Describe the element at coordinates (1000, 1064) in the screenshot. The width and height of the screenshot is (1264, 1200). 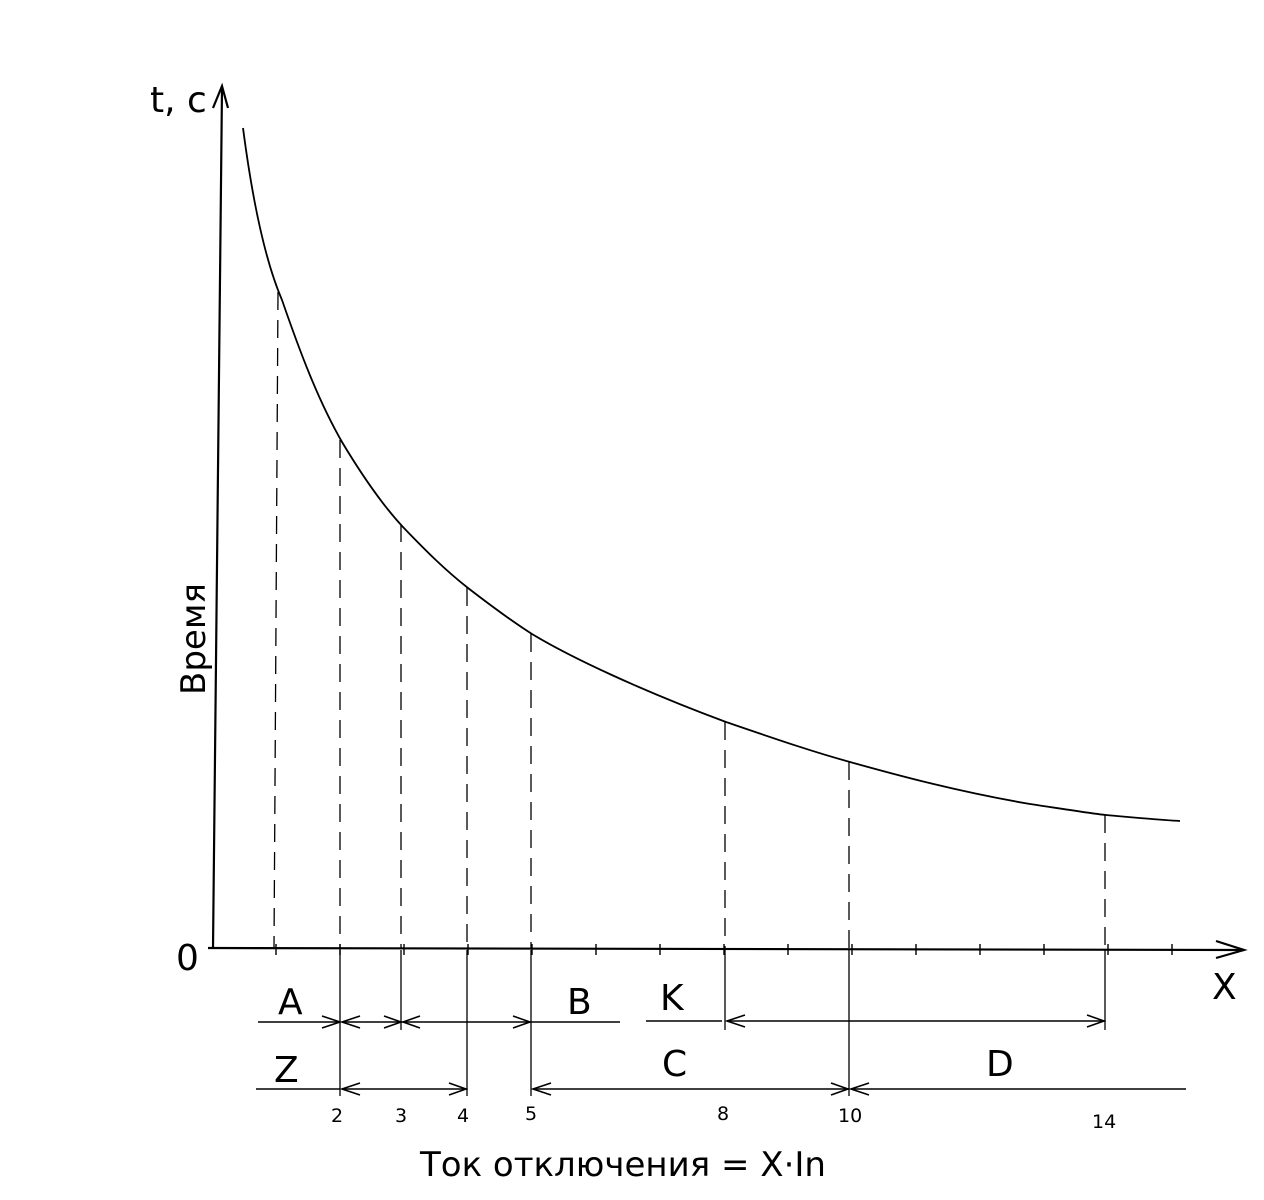
I see `range-label-d: D` at that location.